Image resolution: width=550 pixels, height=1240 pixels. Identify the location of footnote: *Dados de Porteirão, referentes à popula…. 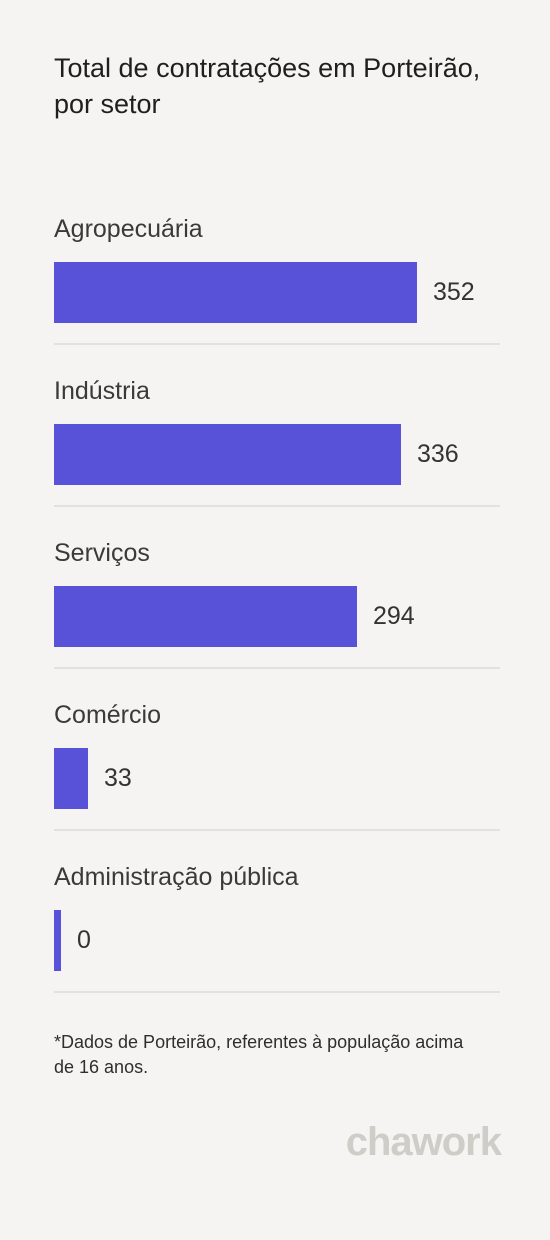
(259, 1054).